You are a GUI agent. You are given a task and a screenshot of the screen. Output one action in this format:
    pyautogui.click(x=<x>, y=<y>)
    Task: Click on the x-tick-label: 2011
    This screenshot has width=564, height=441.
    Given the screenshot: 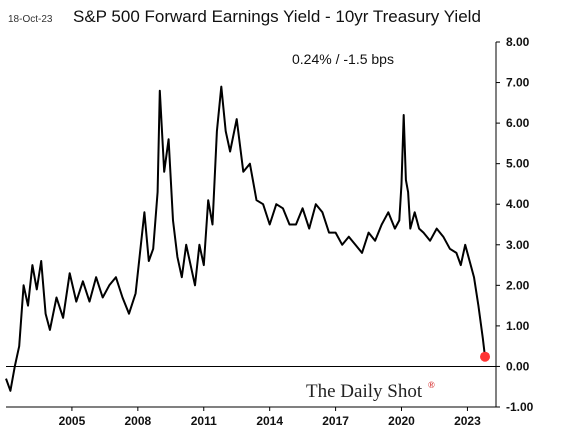 What is the action you would take?
    pyautogui.click(x=204, y=421)
    